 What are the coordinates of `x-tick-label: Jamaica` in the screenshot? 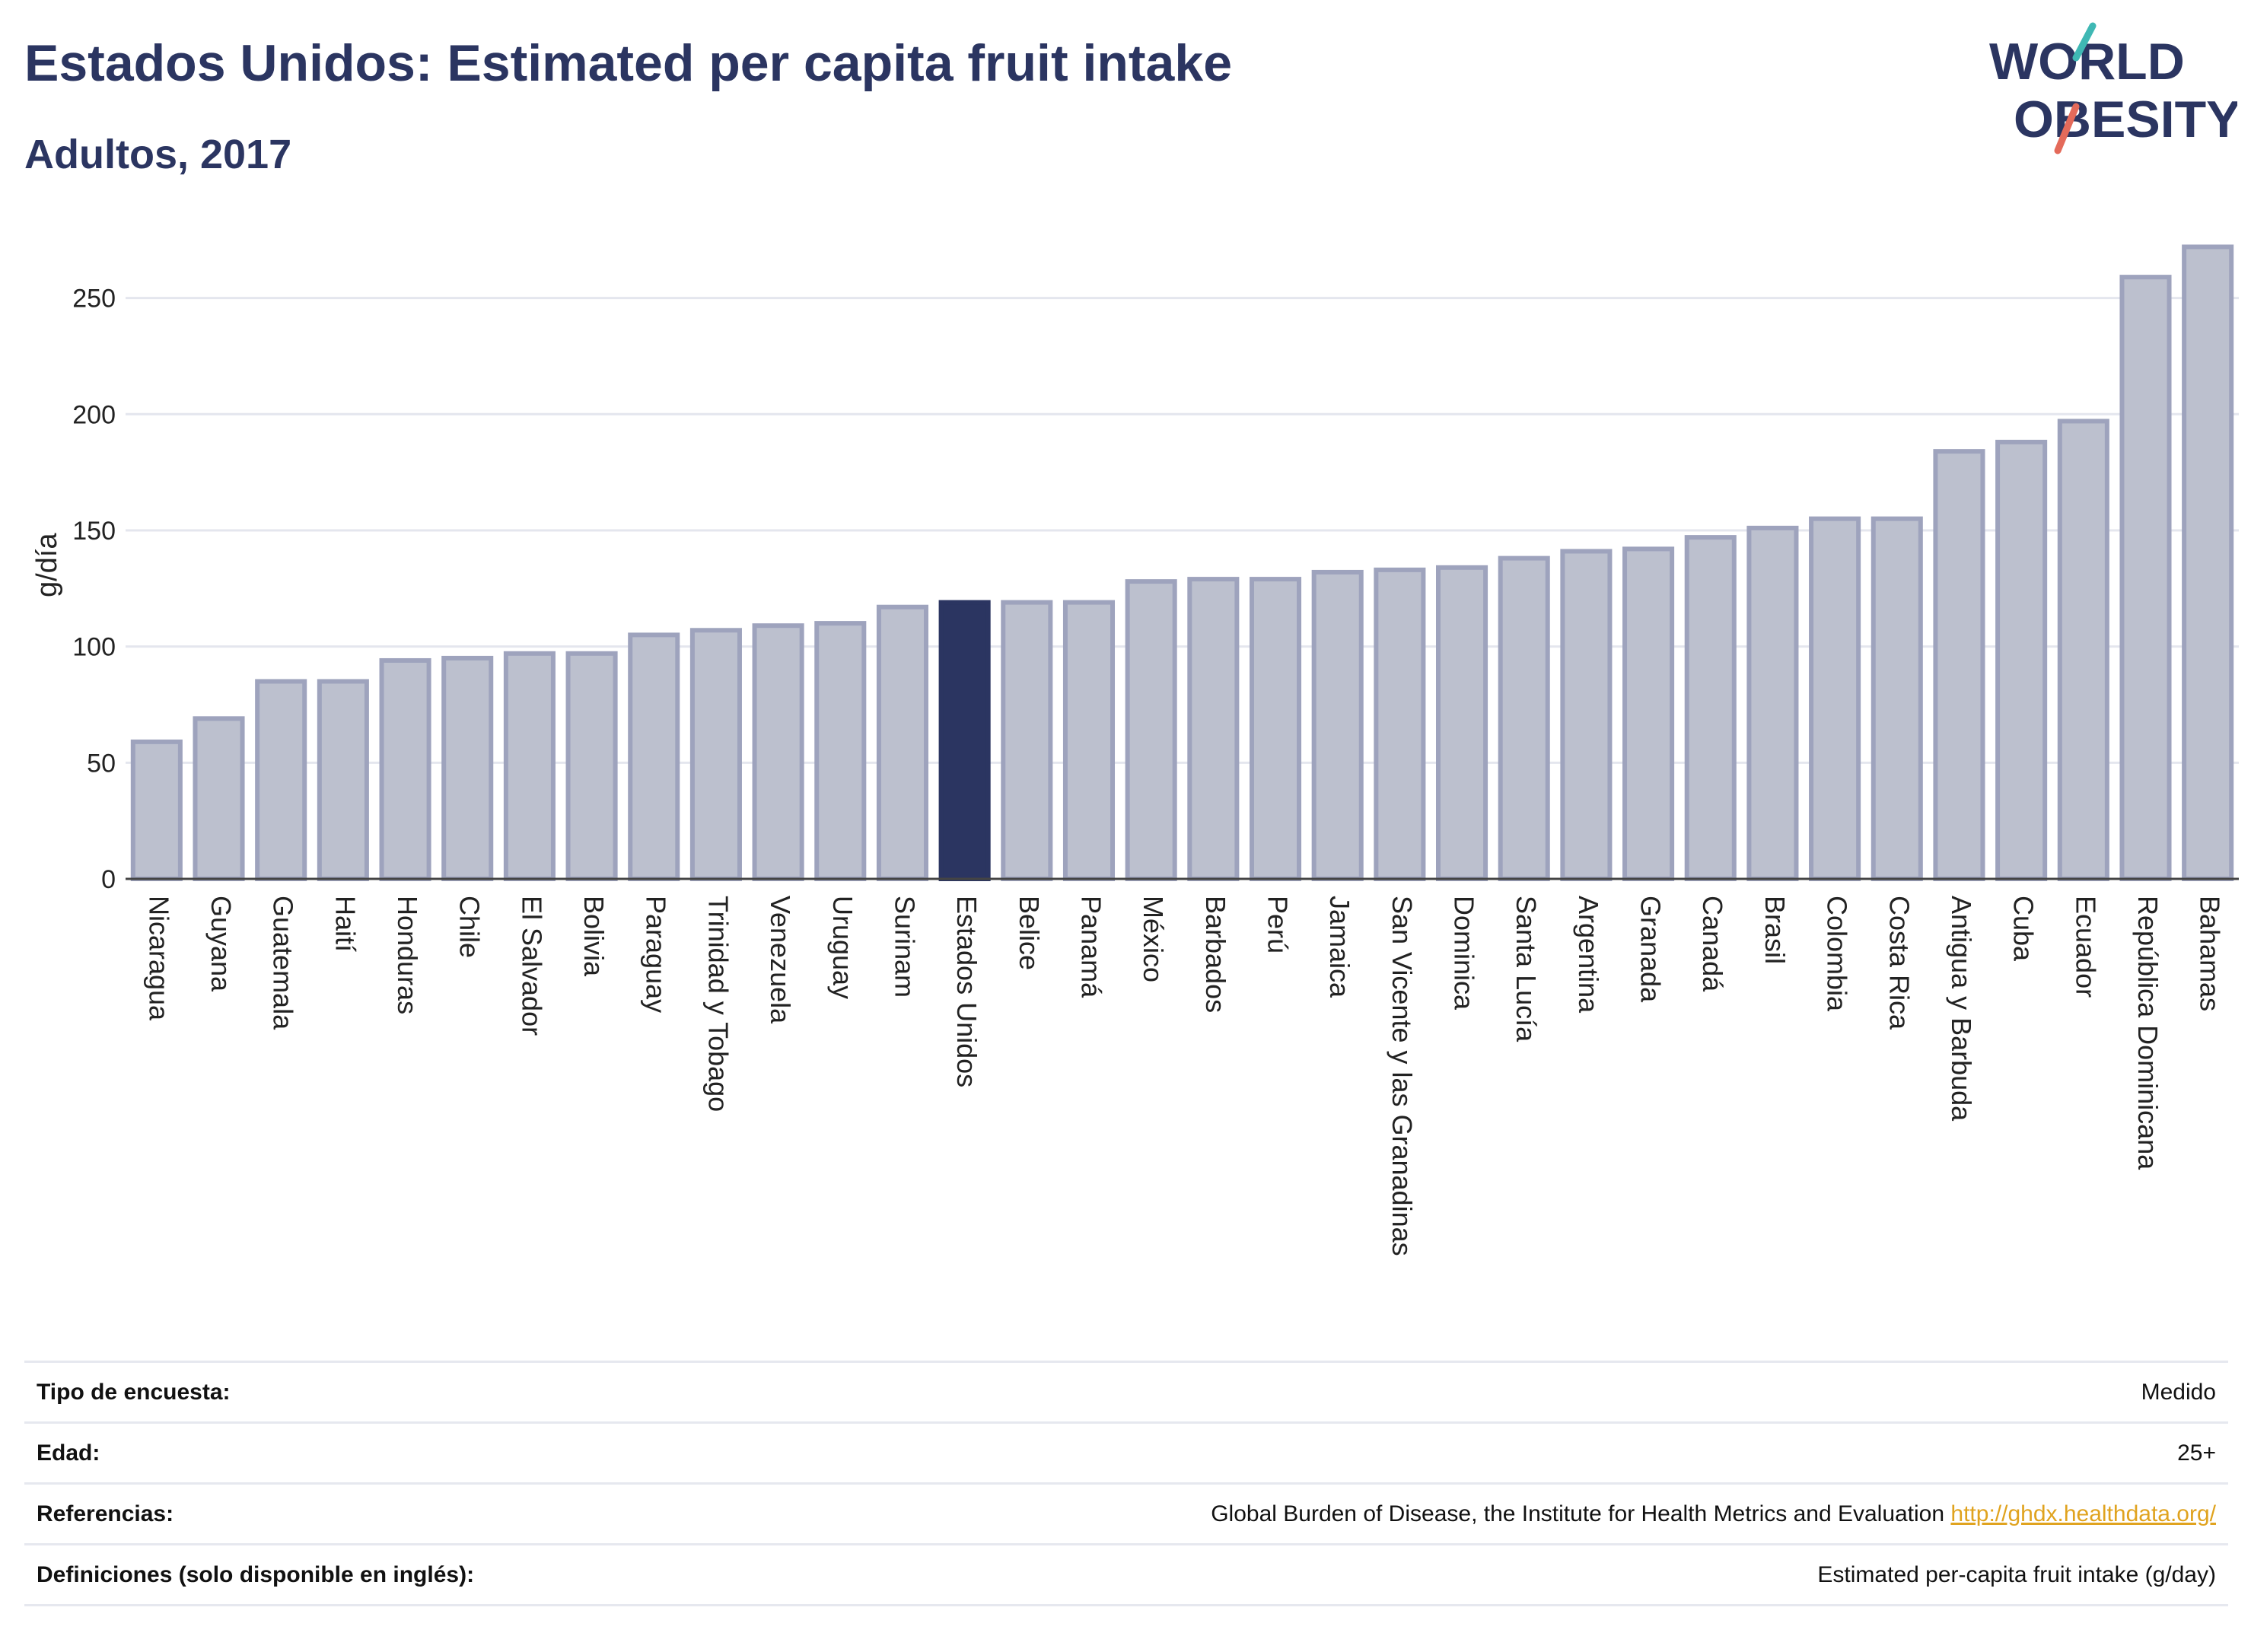 It's located at (1339, 947).